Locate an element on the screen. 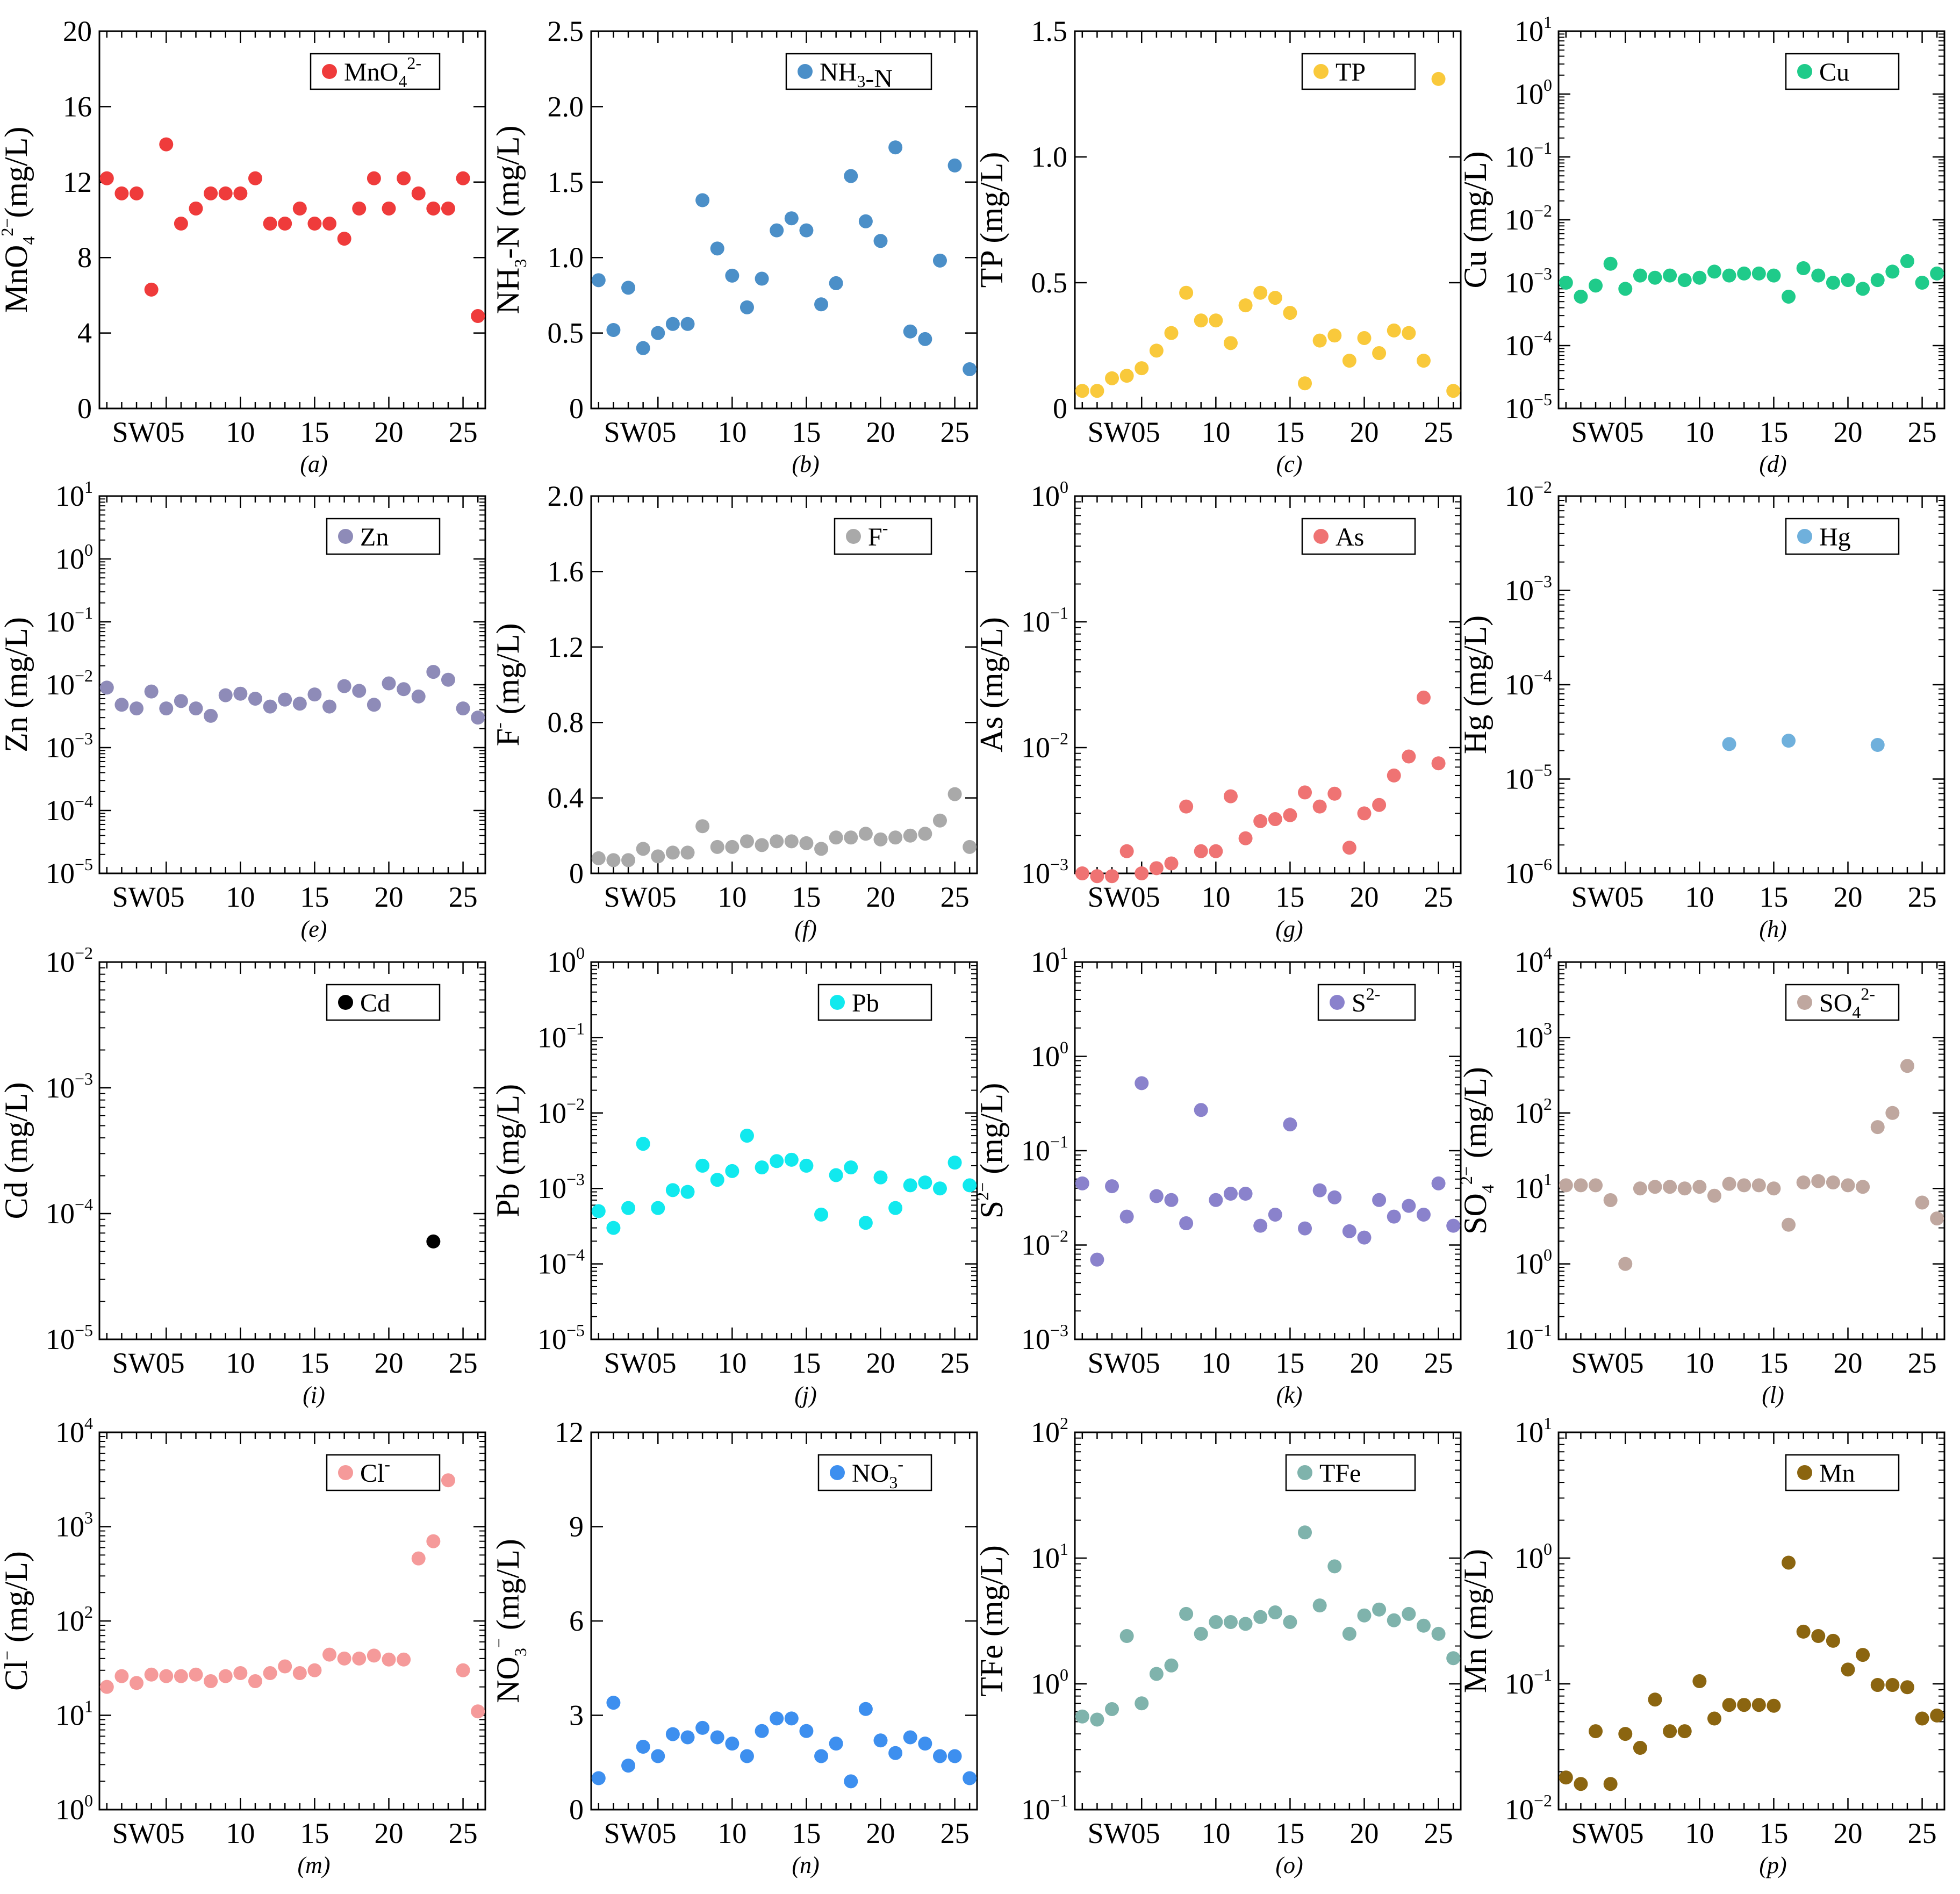 The width and height of the screenshot is (1960, 1894). panel-label: (p) is located at coordinates (1773, 1865).